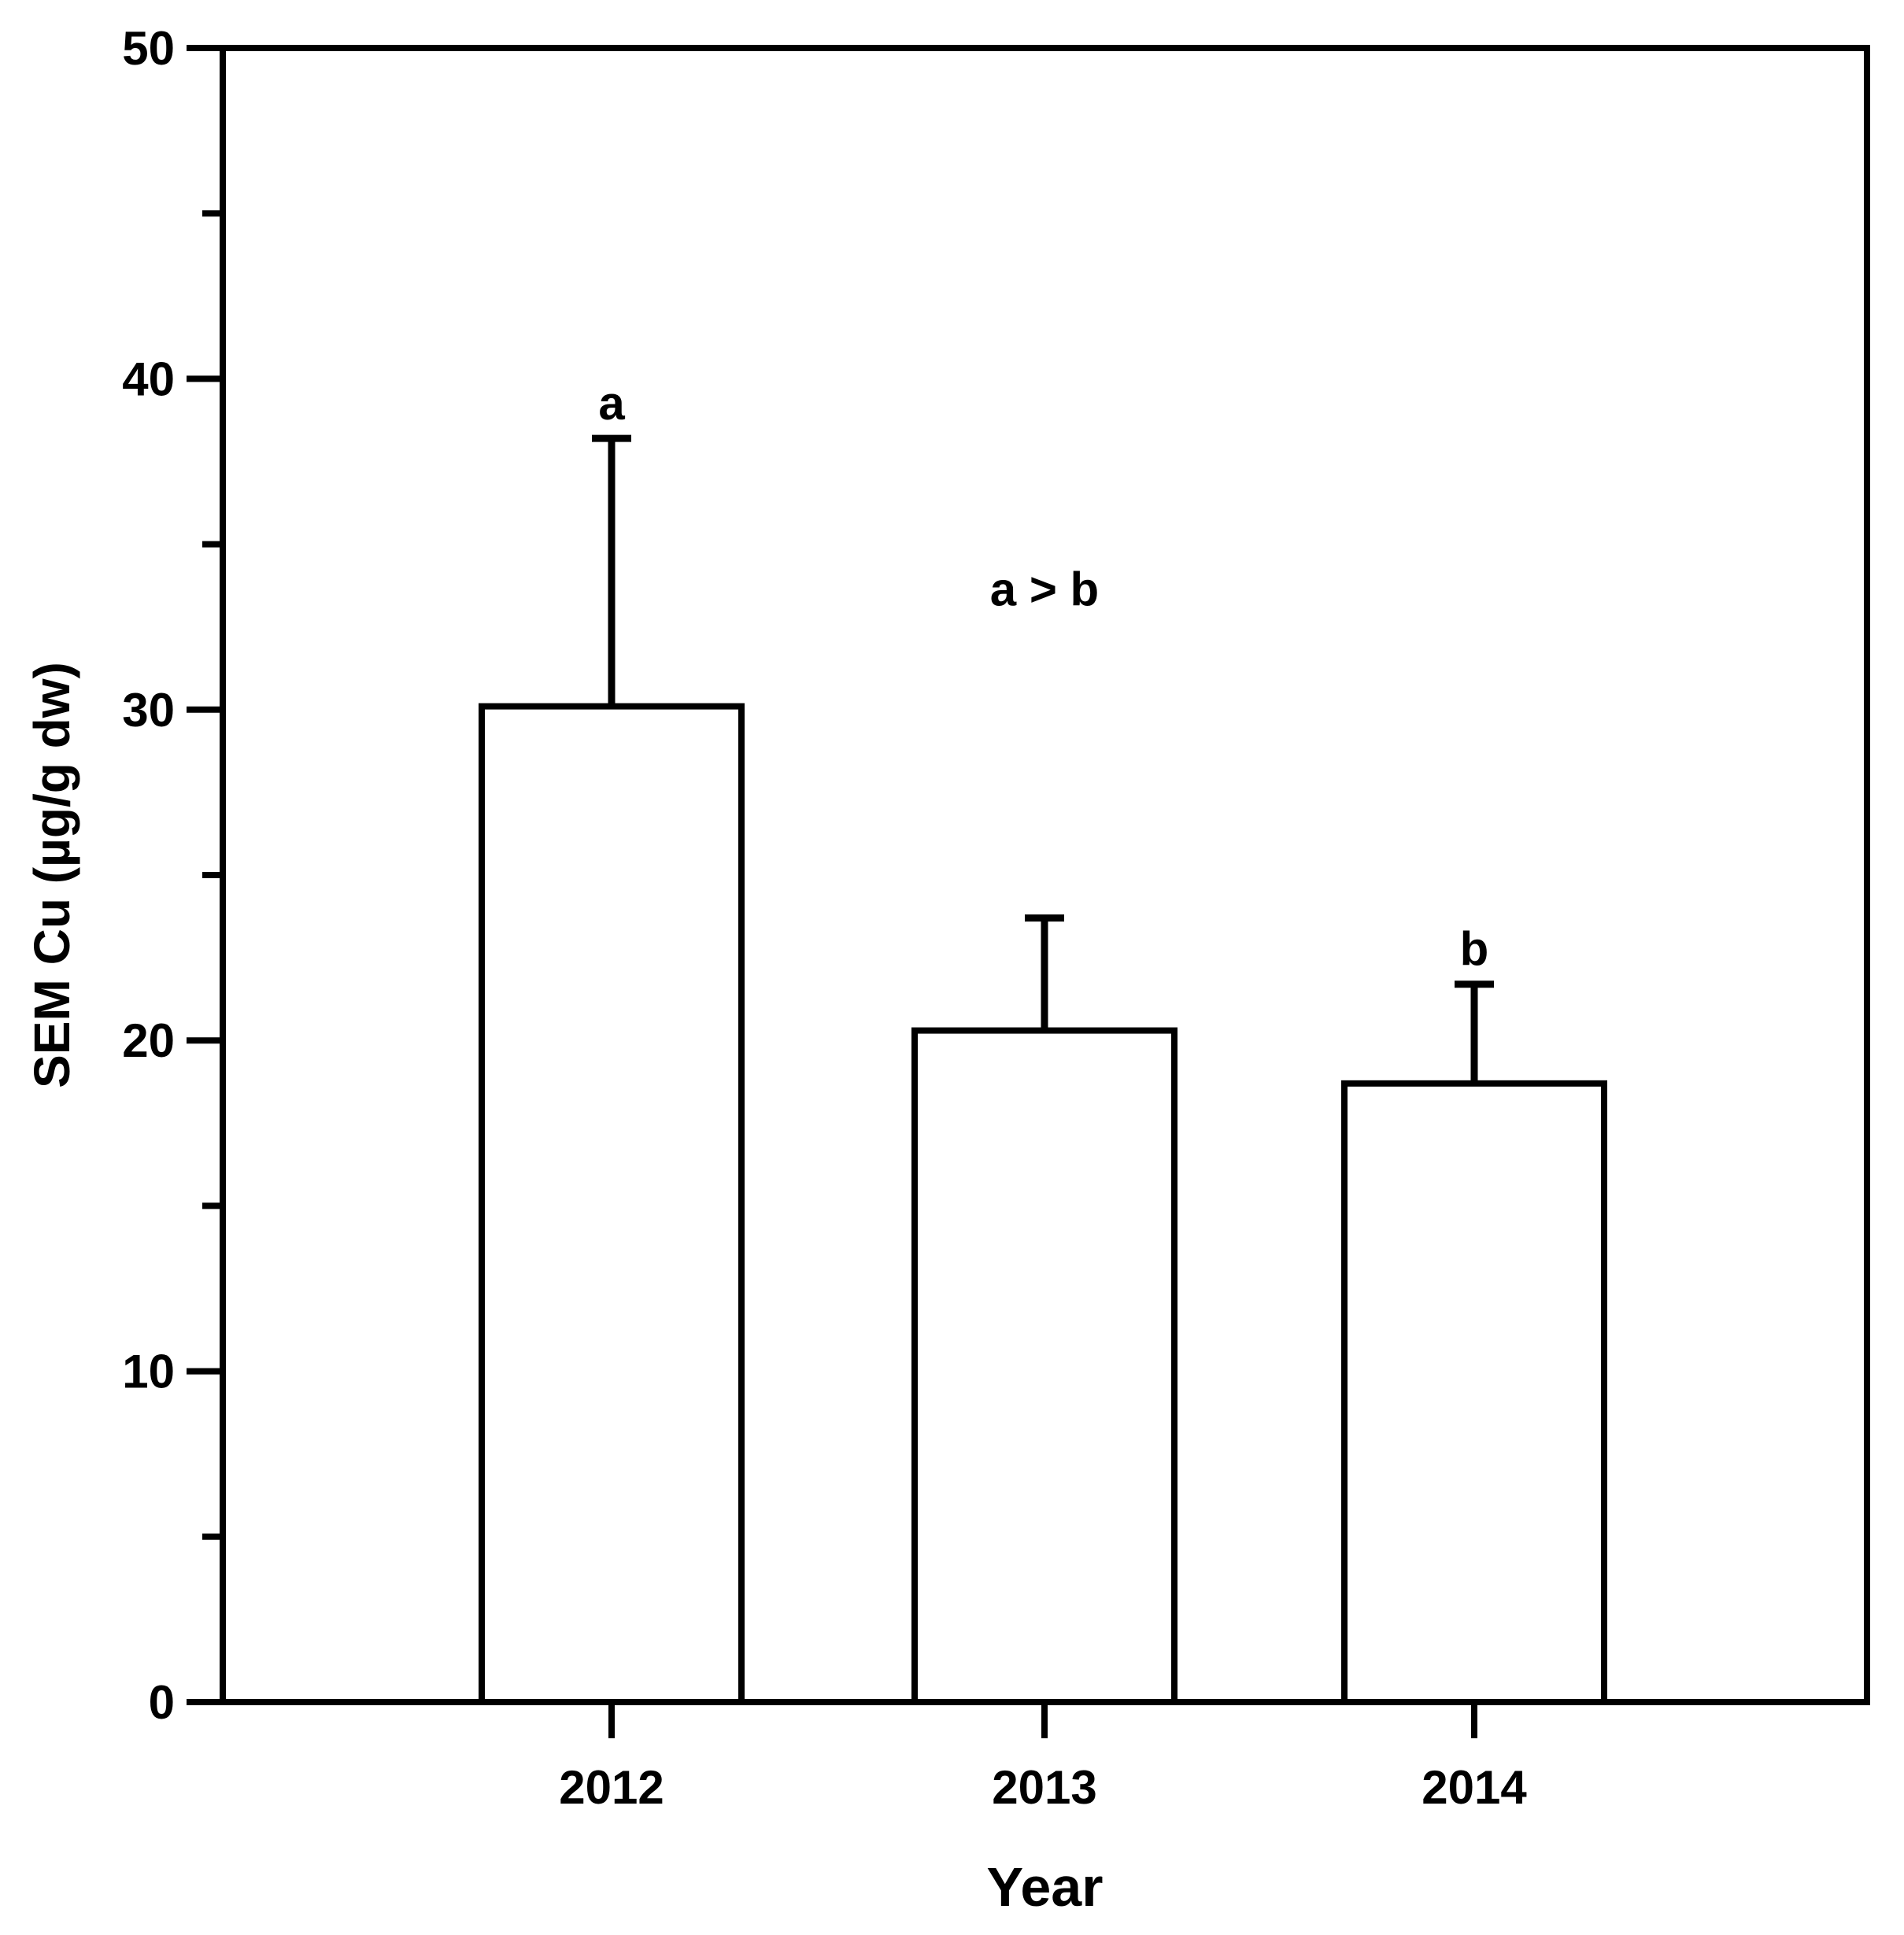 This screenshot has width=1904, height=1935. What do you see at coordinates (148, 1040) in the screenshot?
I see `y-tick-label-20: 20` at bounding box center [148, 1040].